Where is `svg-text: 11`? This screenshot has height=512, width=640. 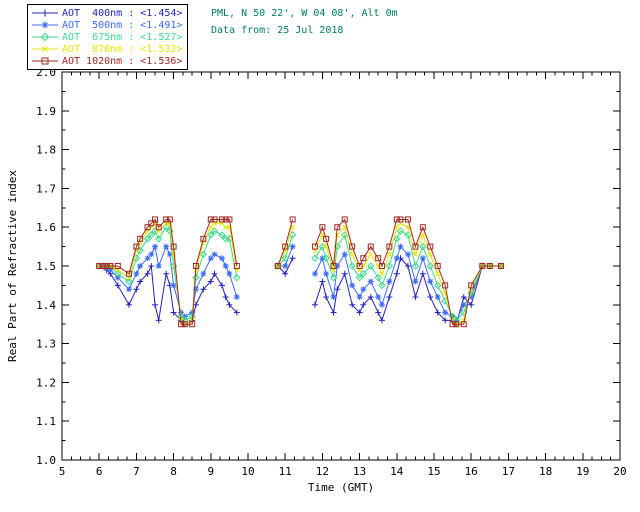 svg-text: 11 is located at coordinates (285, 471).